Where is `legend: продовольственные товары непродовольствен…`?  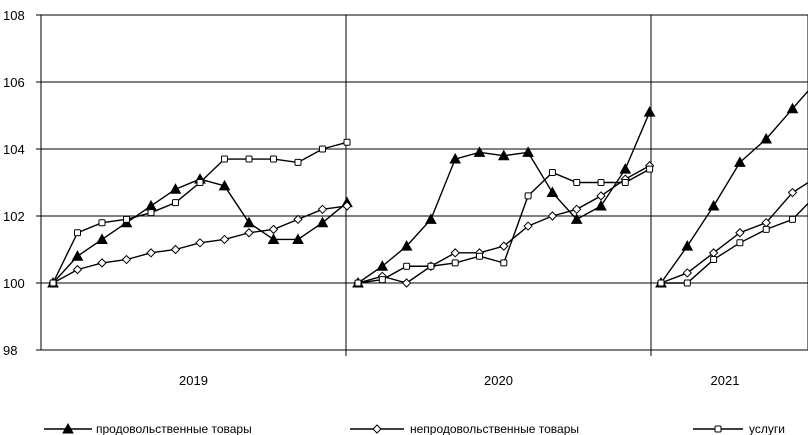
legend: продовольственные товары непродовольствен… is located at coordinates (414, 428).